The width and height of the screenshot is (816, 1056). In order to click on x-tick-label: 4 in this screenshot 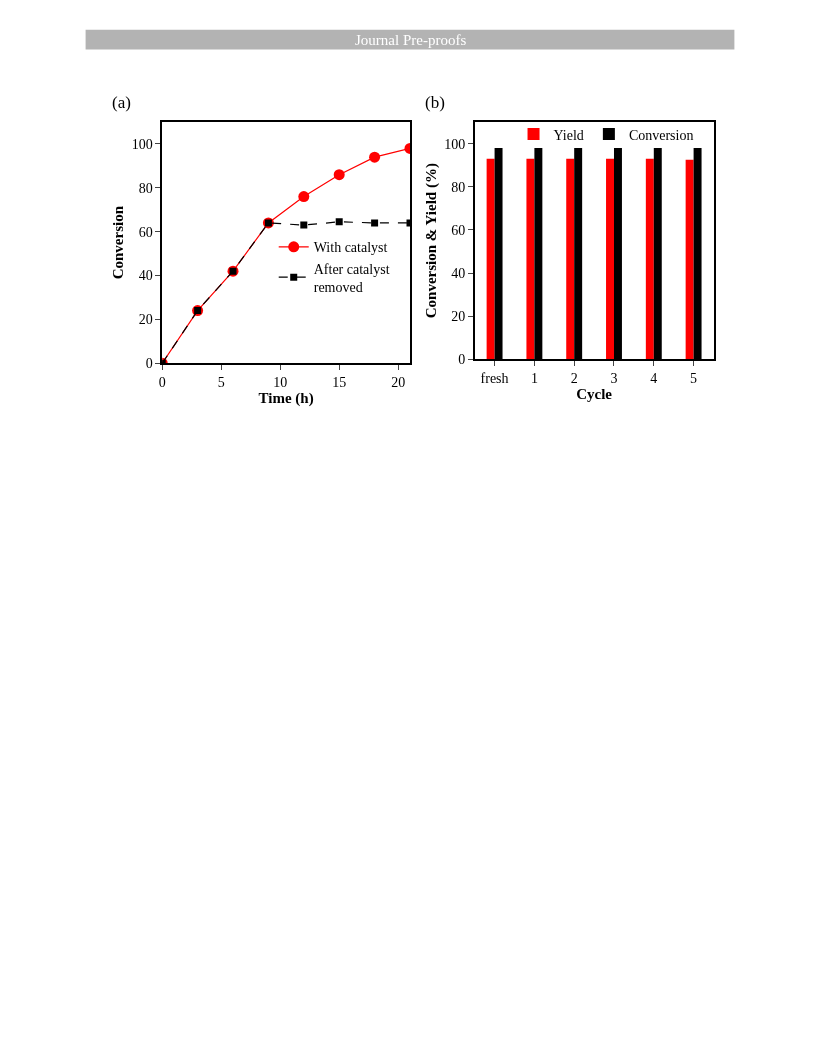, I will do `click(654, 378)`.